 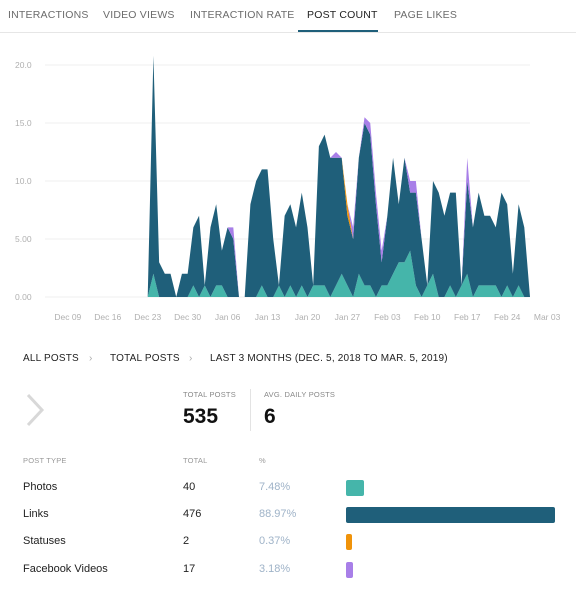 I want to click on post-type-total: 40, so click(x=189, y=487).